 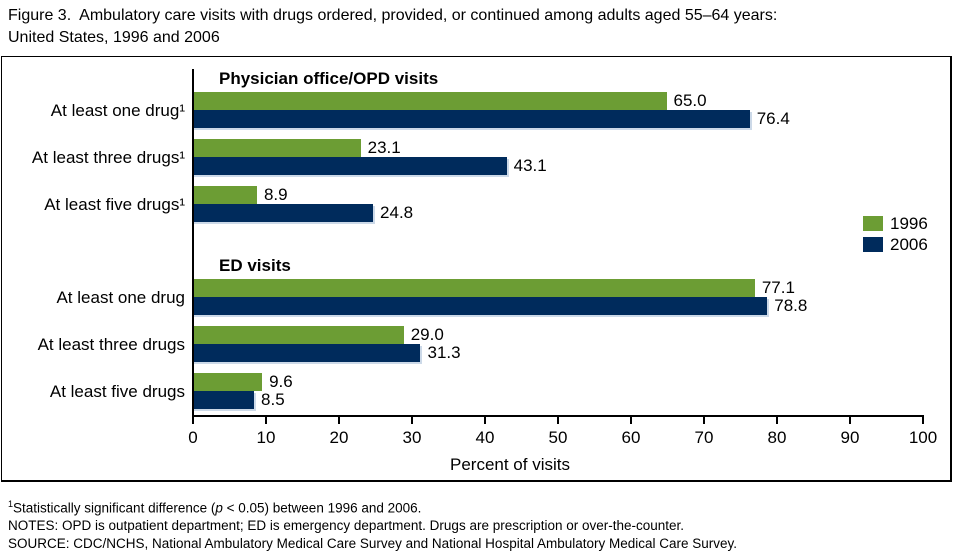 I want to click on legend-item-2006: 2006, so click(x=895, y=244).